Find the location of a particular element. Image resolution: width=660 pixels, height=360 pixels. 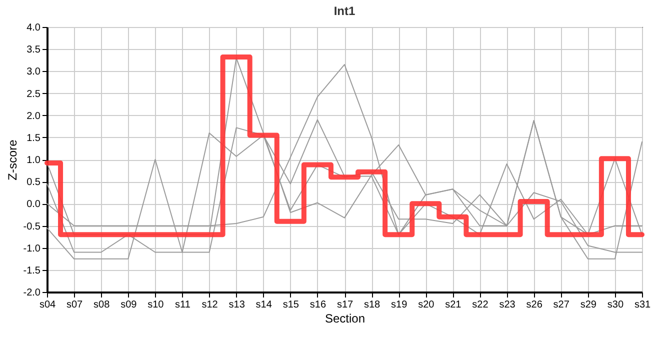

x-tick-label: s21 is located at coordinates (453, 305).